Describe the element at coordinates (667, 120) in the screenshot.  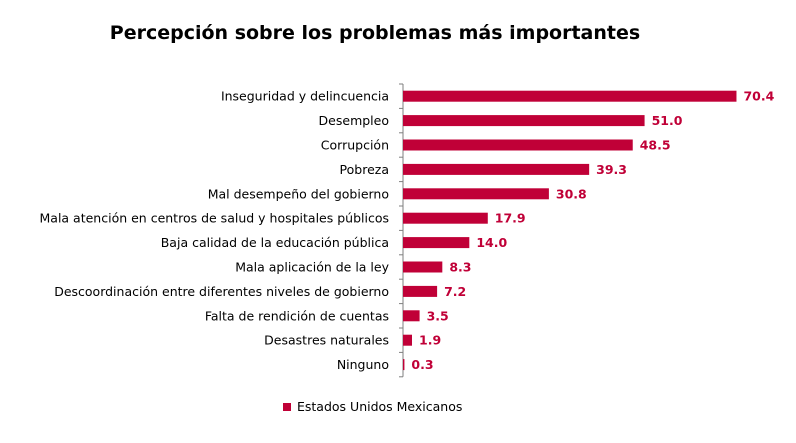
I see `value-label: 51.0` at that location.